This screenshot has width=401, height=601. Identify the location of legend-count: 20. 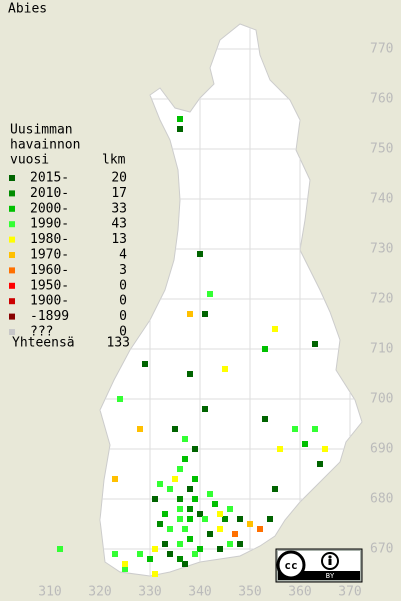
(119, 178).